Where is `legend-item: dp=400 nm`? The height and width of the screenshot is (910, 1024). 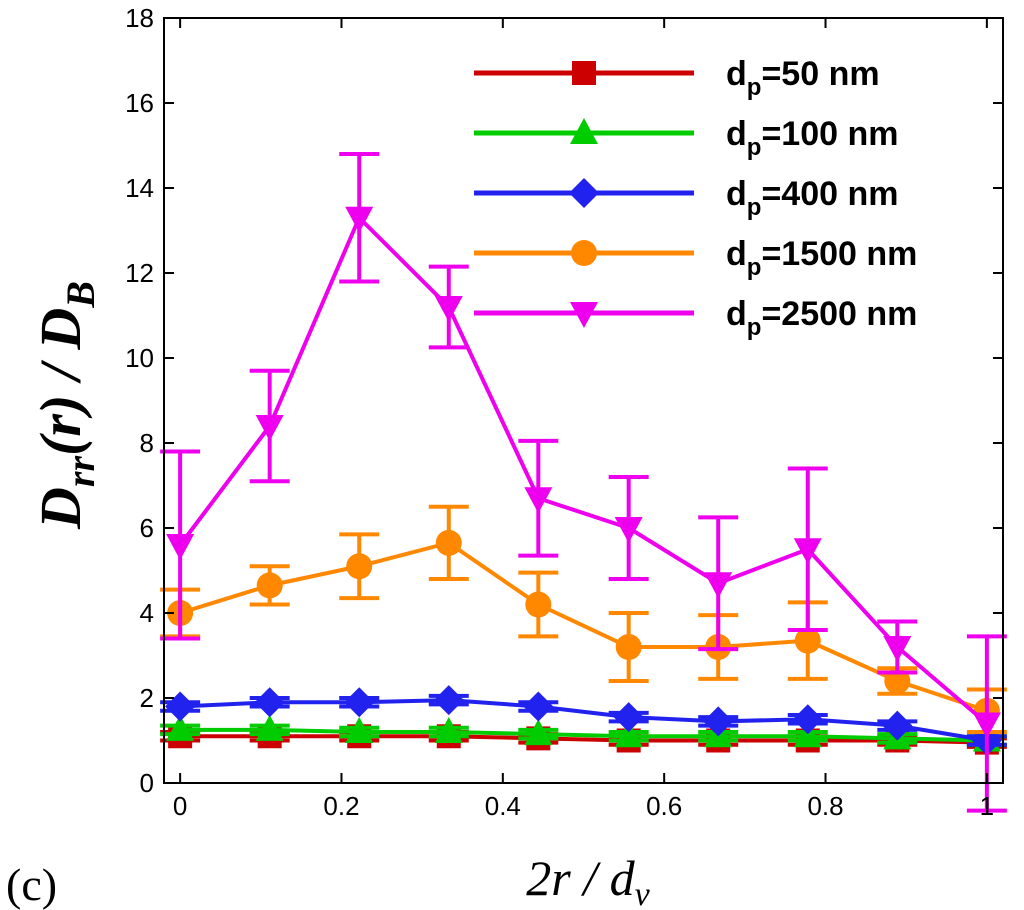 legend-item: dp=400 nm is located at coordinates (686, 198).